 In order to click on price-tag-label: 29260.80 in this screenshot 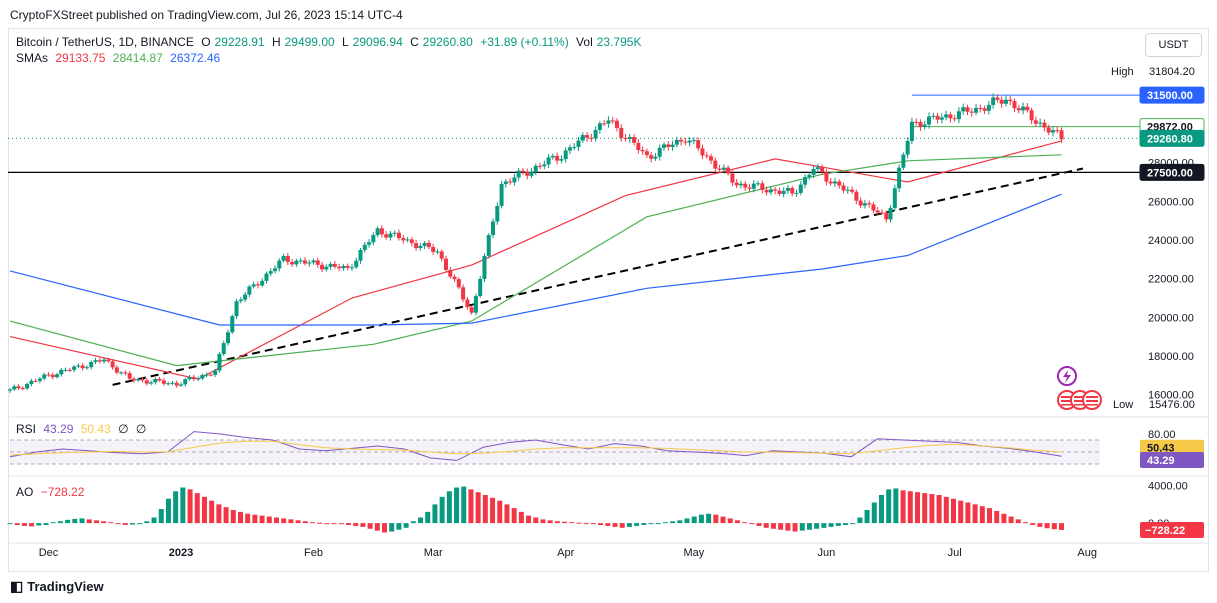, I will do `click(1170, 139)`.